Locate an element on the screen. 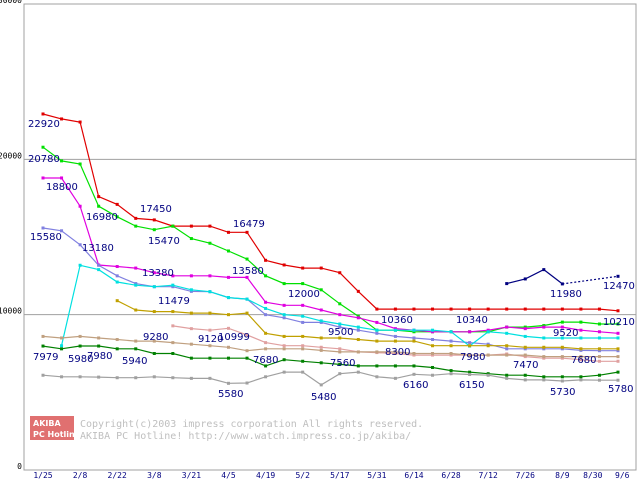 The height and width of the screenshot is (480, 640). data-label: 5780 is located at coordinates (620, 389).